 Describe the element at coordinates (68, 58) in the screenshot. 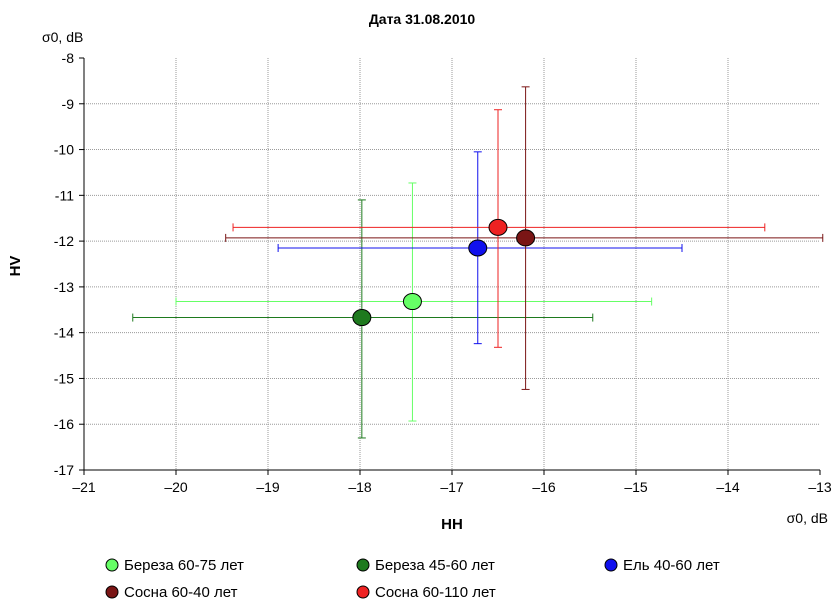

I see `y-tick-label: -8` at that location.